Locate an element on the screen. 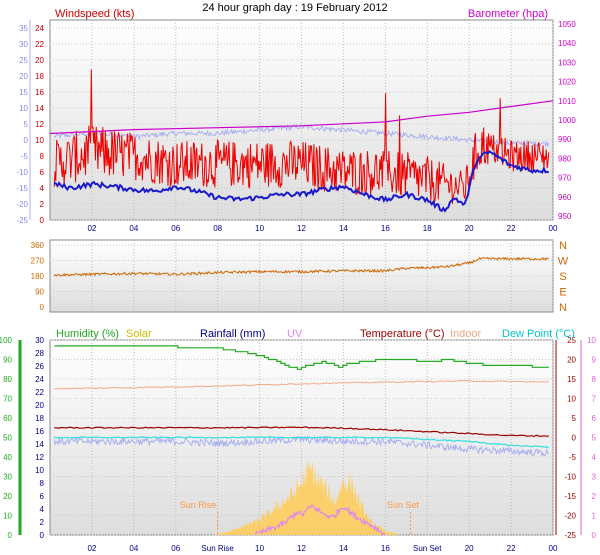  windspeed-tick: 0 is located at coordinates (42, 220).